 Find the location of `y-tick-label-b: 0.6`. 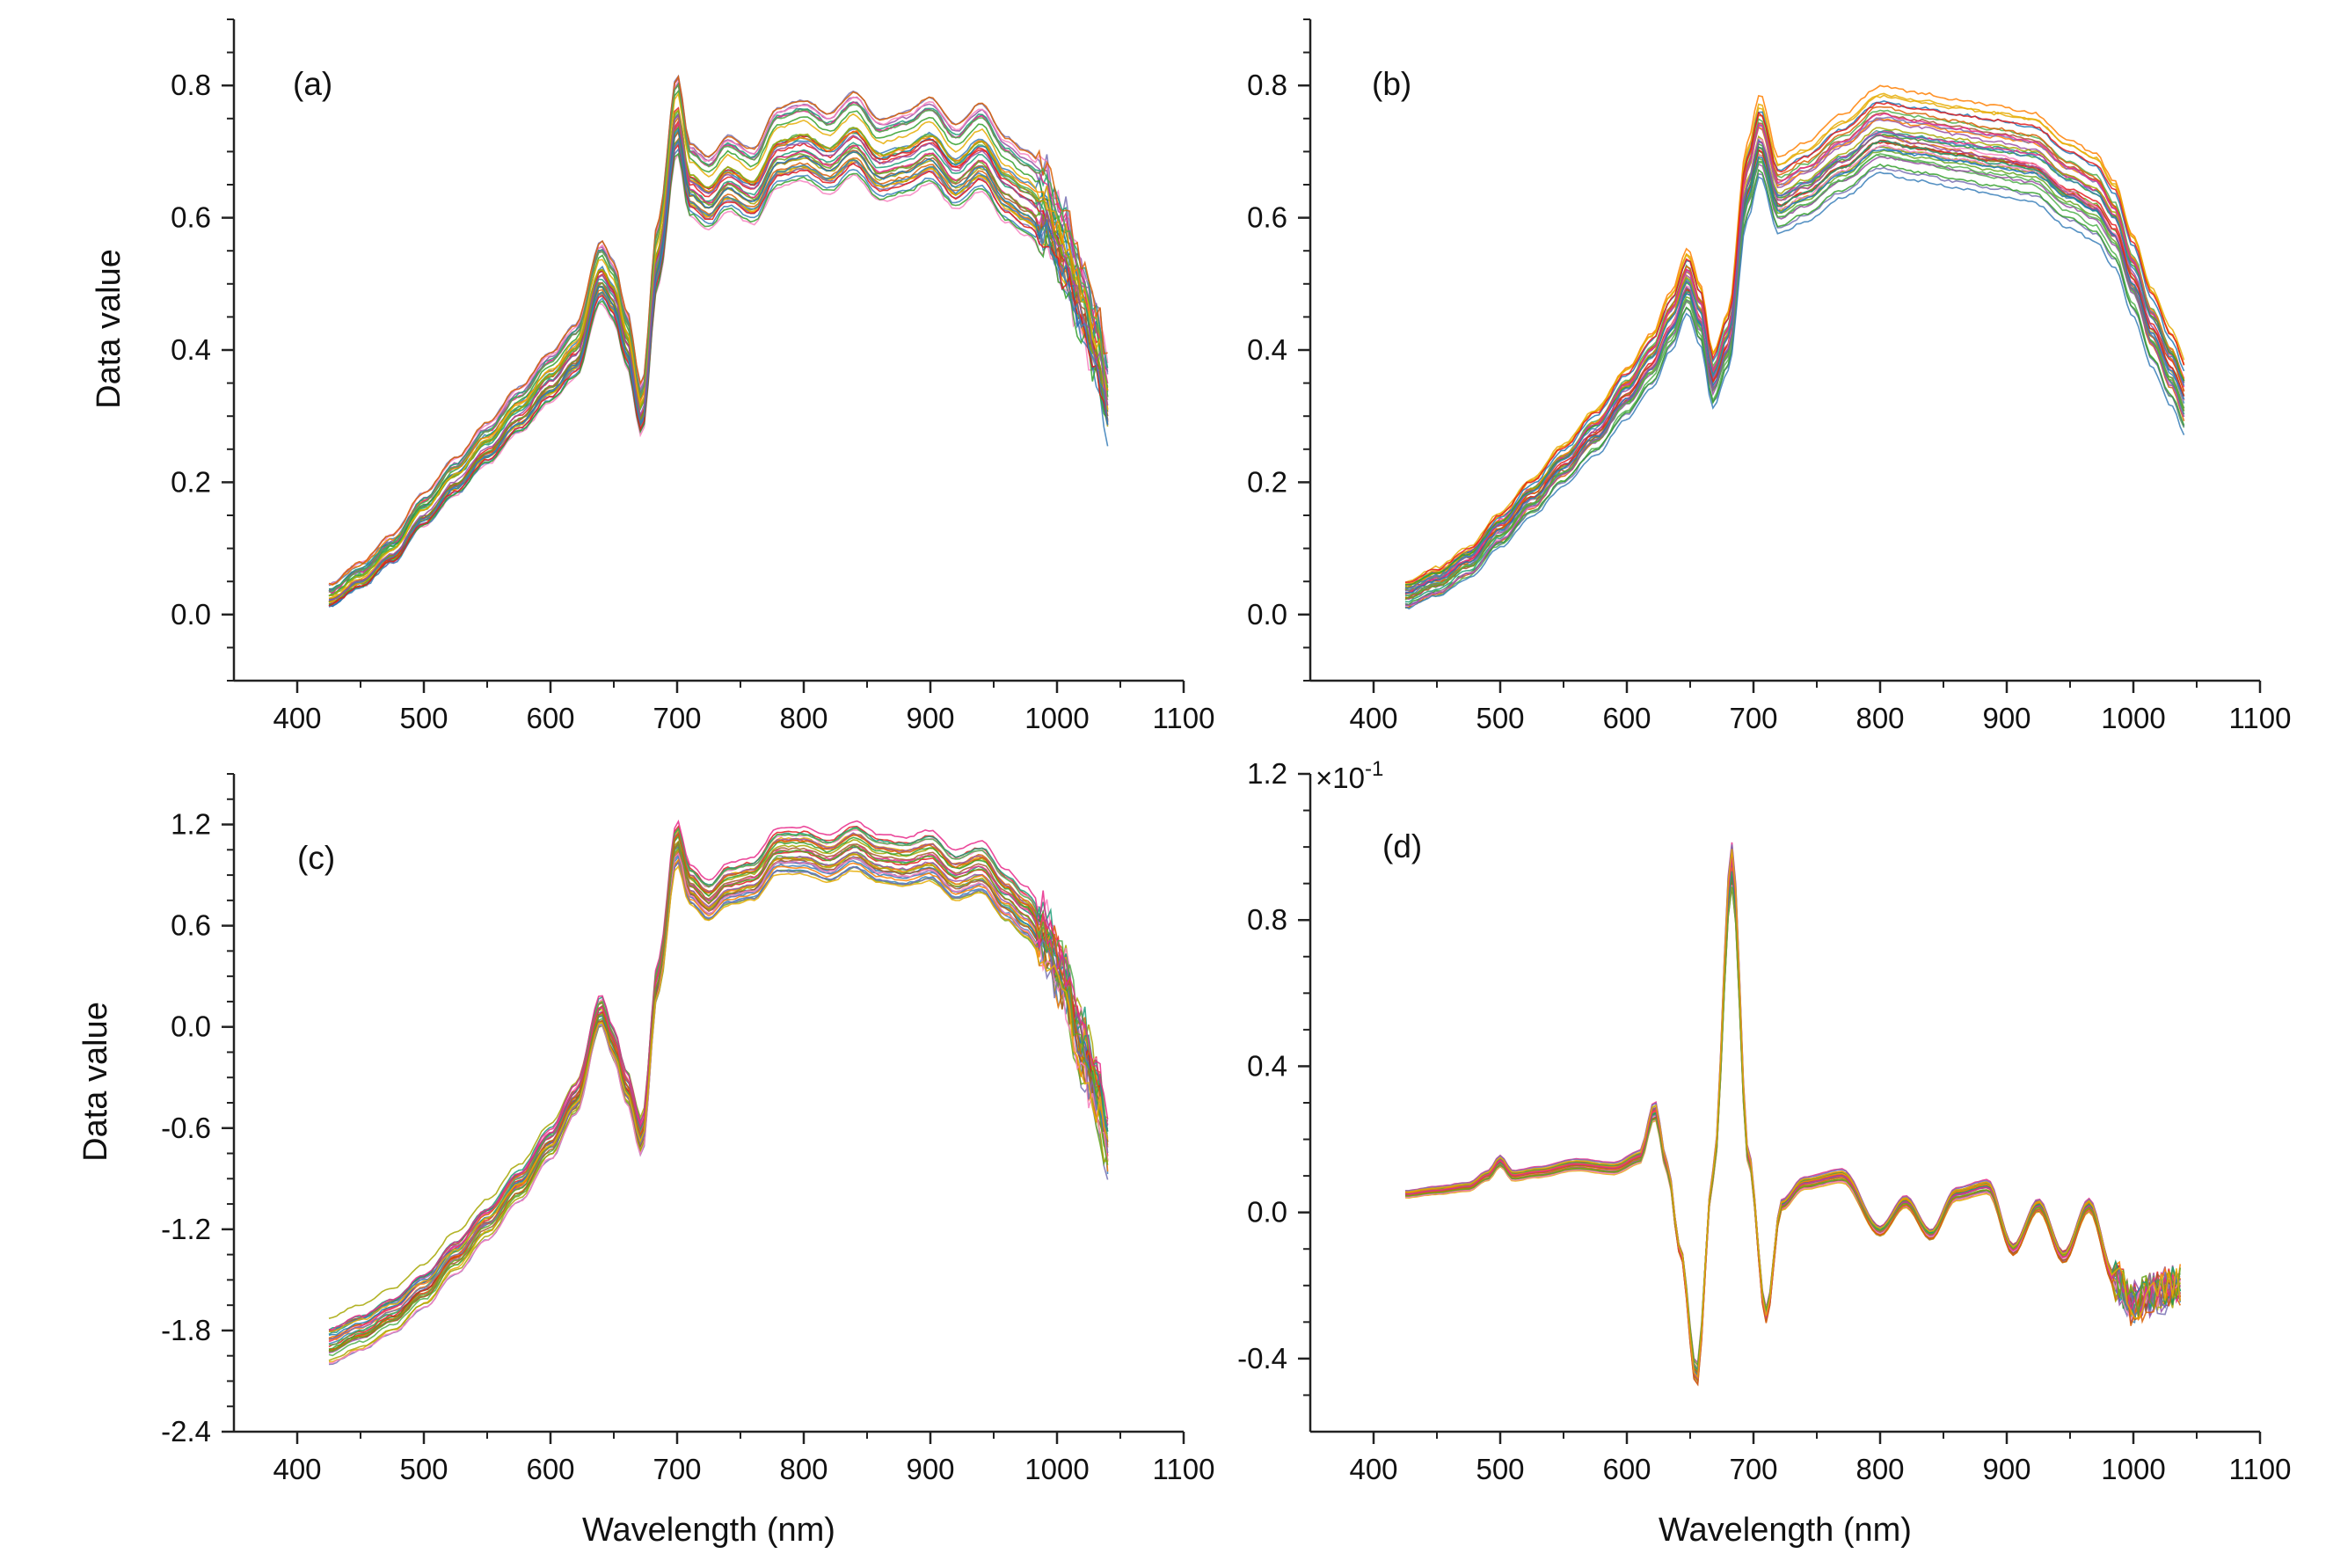

y-tick-label-b: 0.6 is located at coordinates (1267, 217).